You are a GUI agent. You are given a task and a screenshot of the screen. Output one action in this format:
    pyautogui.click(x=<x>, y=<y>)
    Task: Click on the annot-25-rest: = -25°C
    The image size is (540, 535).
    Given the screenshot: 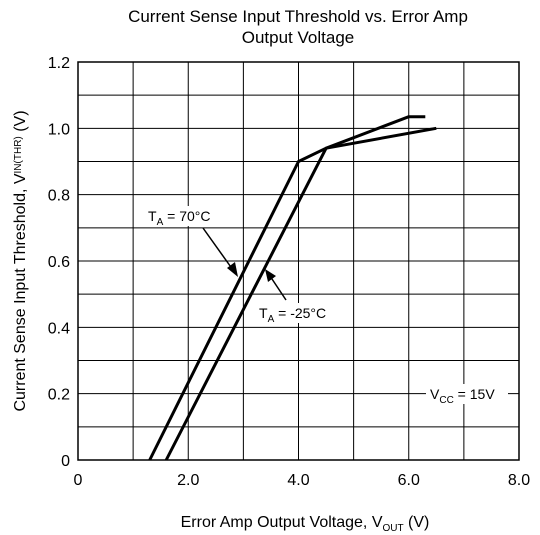 What is the action you would take?
    pyautogui.click(x=300, y=313)
    